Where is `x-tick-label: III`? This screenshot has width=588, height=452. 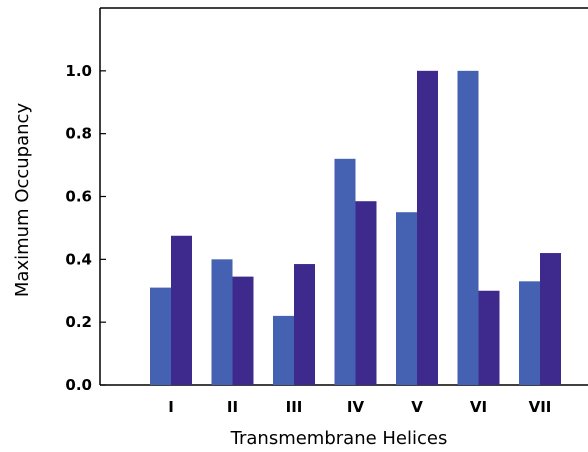
x-tick-label: III is located at coordinates (294, 407).